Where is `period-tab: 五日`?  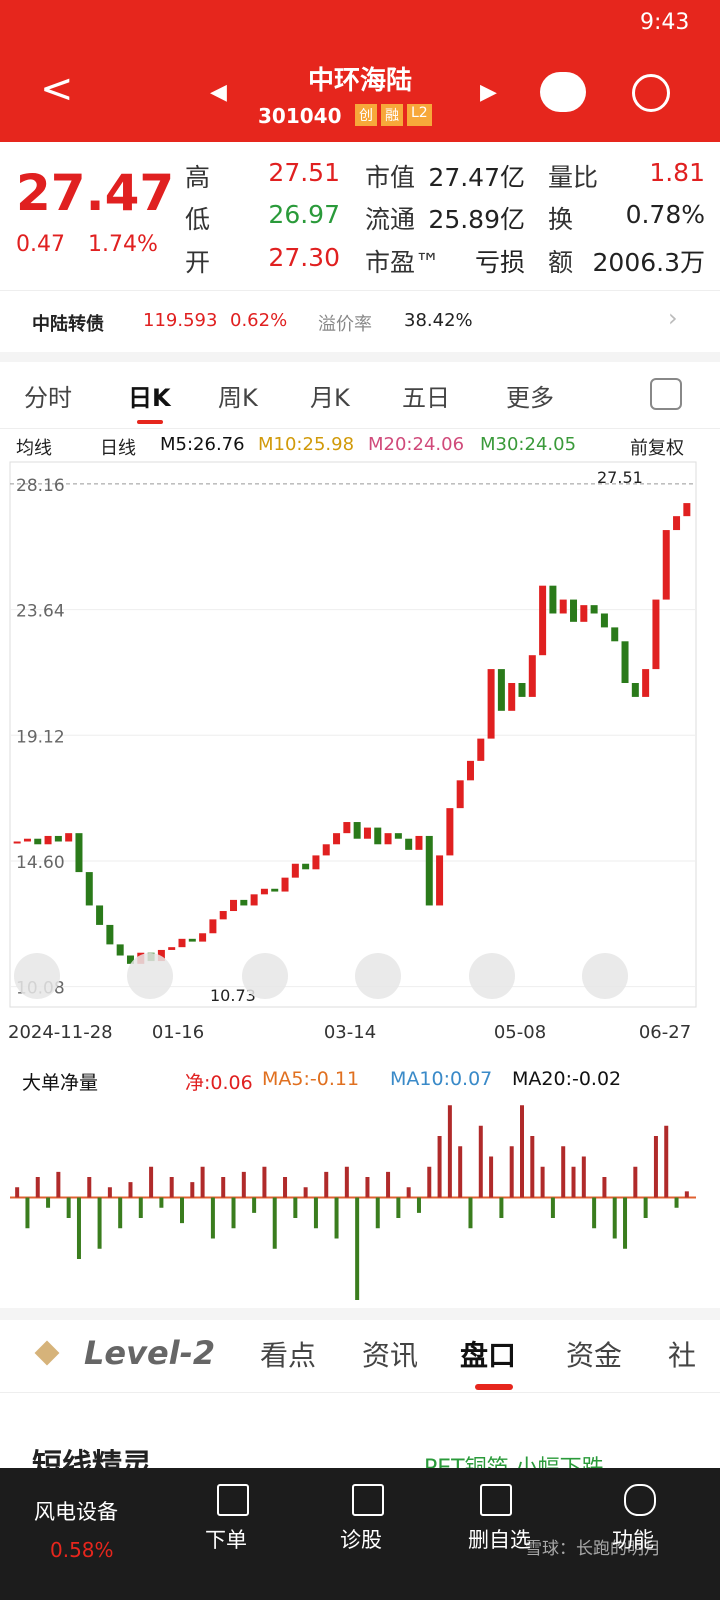 period-tab: 五日 is located at coordinates (426, 398).